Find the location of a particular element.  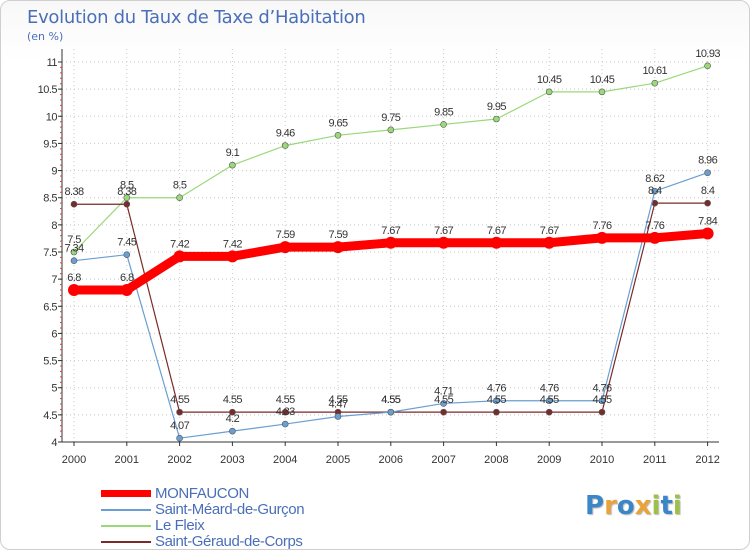

y-tick-label: 9.5 is located at coordinates (50, 144).